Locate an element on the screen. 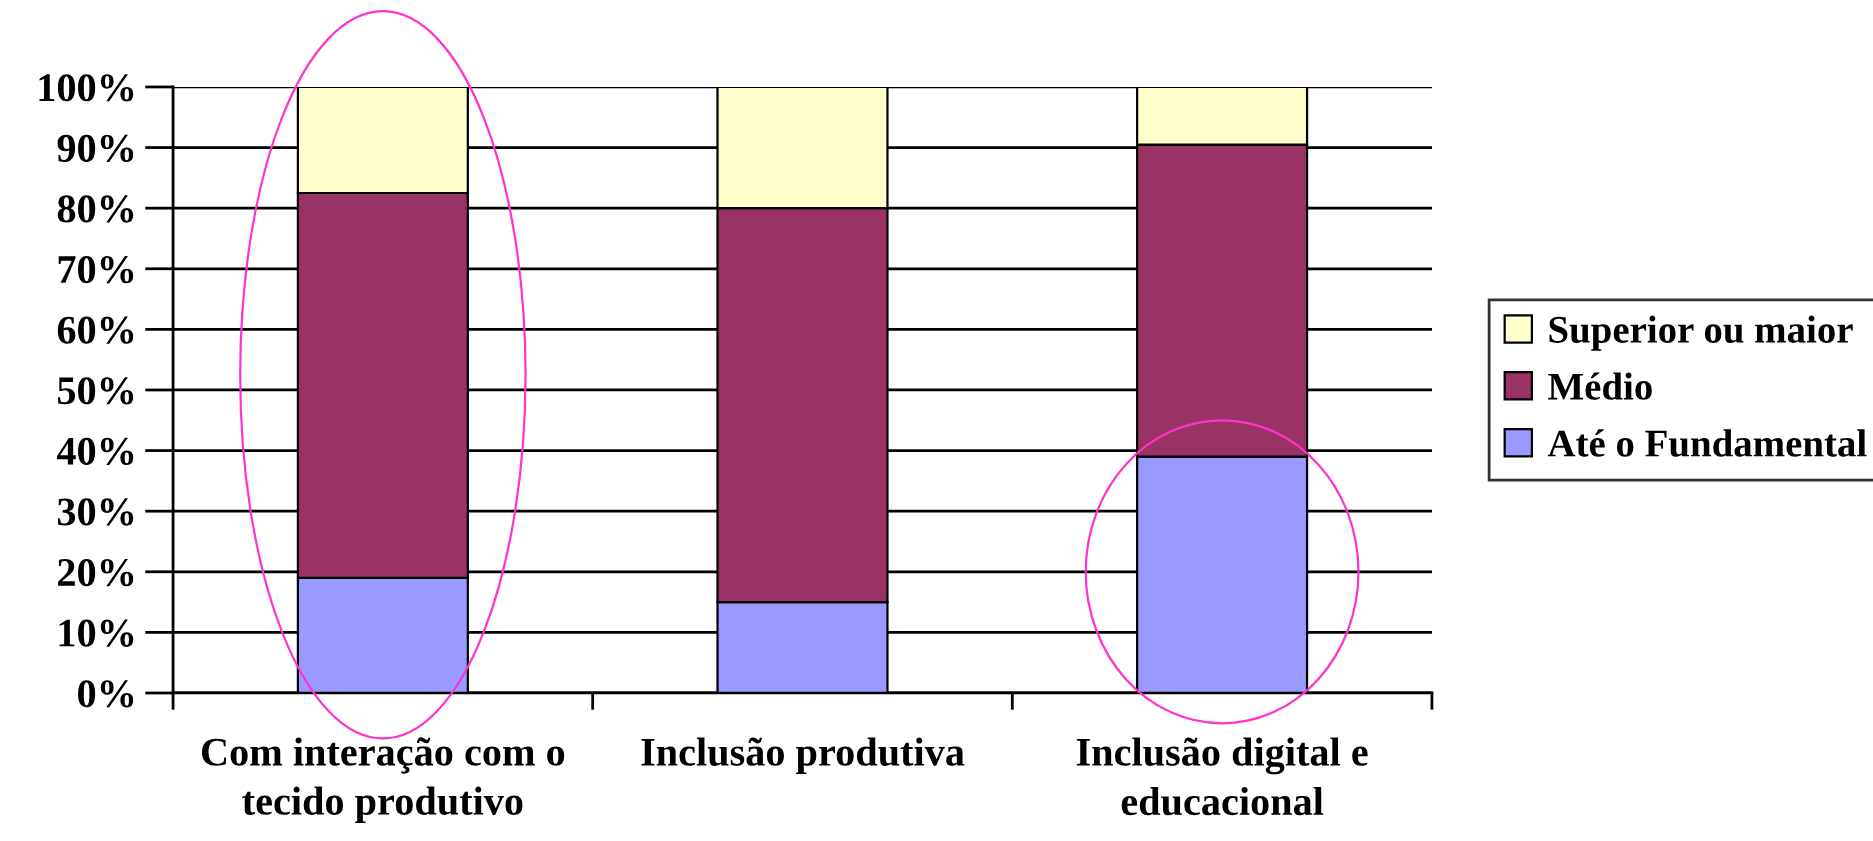 The image size is (1873, 841). legend-label: Até o Fundamental is located at coordinates (1707, 443).